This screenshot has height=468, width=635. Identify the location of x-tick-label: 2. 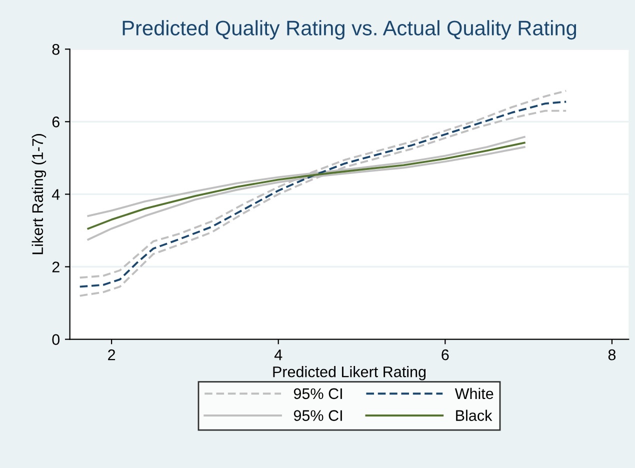
(112, 354).